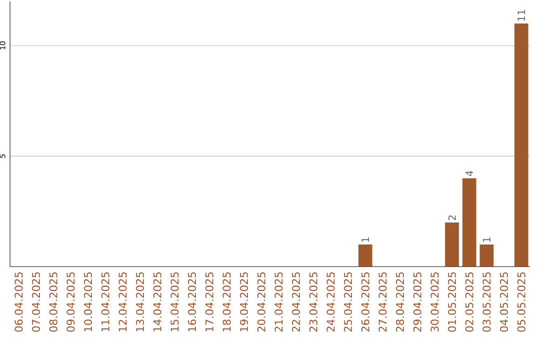 This screenshot has width=540, height=344. Describe the element at coordinates (53, 302) in the screenshot. I see `x-tick-label: 08.04.2025` at that location.